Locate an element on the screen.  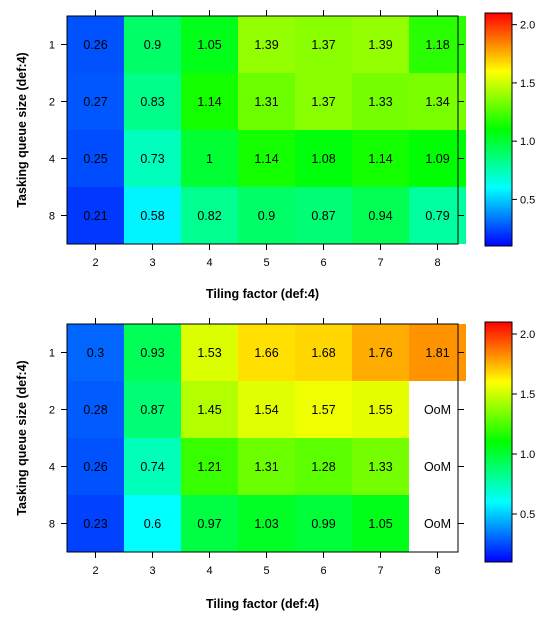
cell-value-label: 0.6 is located at coordinates (152, 524).